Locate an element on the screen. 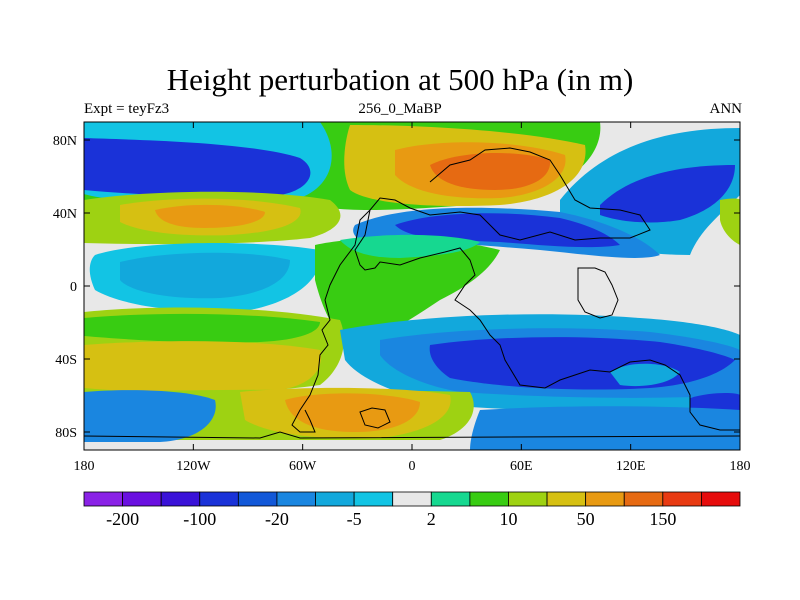  continent-outline-antarctic-peninsula is located at coordinates (375, 418).